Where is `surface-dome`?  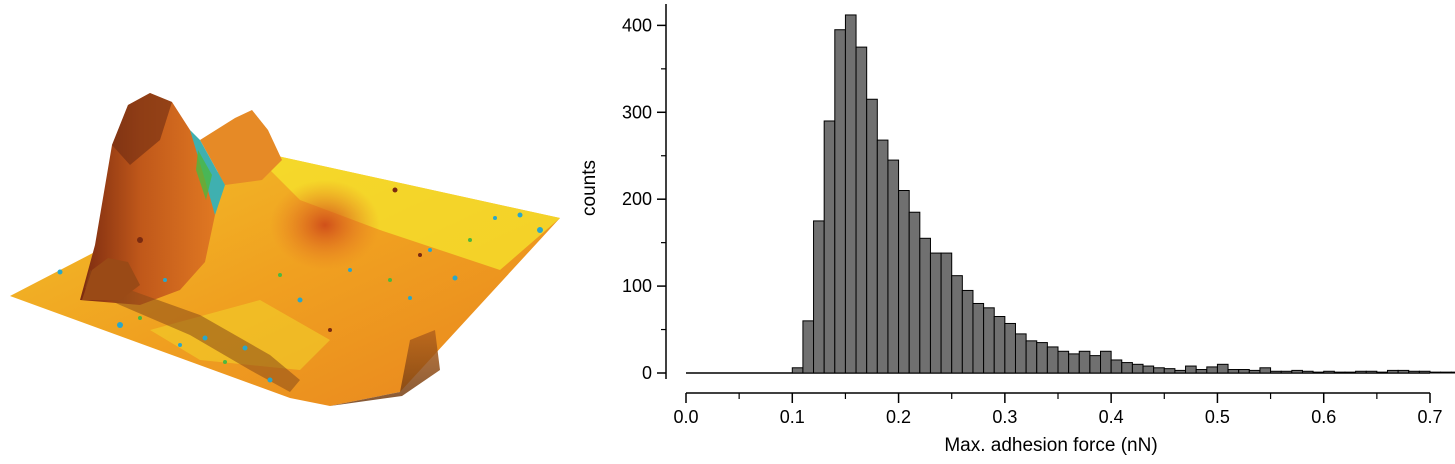
surface-dome is located at coordinates (325, 225).